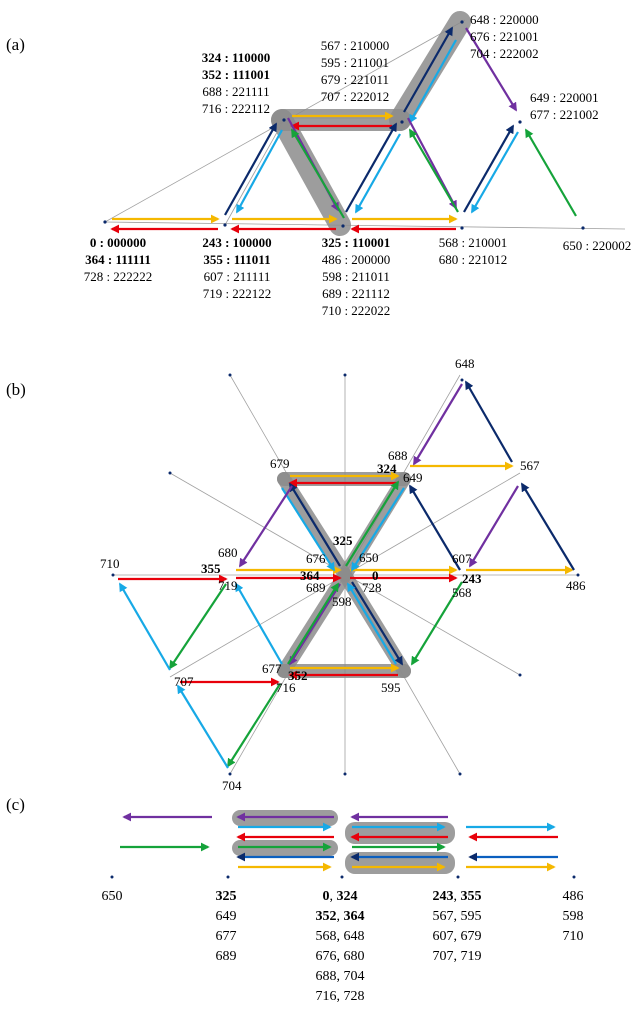  What do you see at coordinates (236, 259) in the screenshot?
I see `node-label: 355 : 111011` at bounding box center [236, 259].